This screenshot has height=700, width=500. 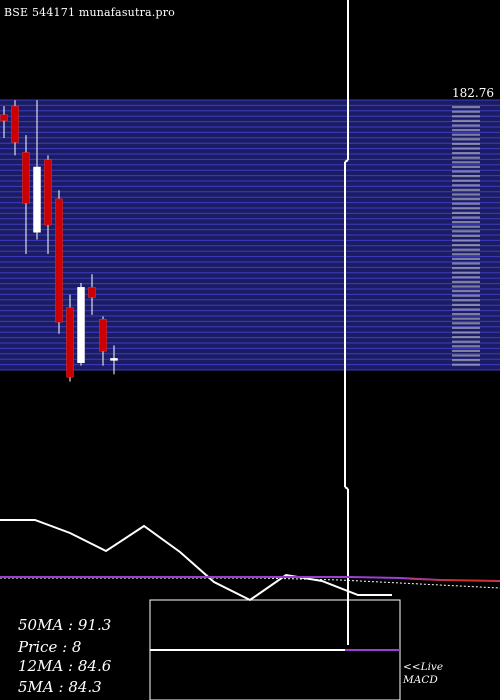 I want to click on price-level-labels: 182.76, so click(x=473, y=226).